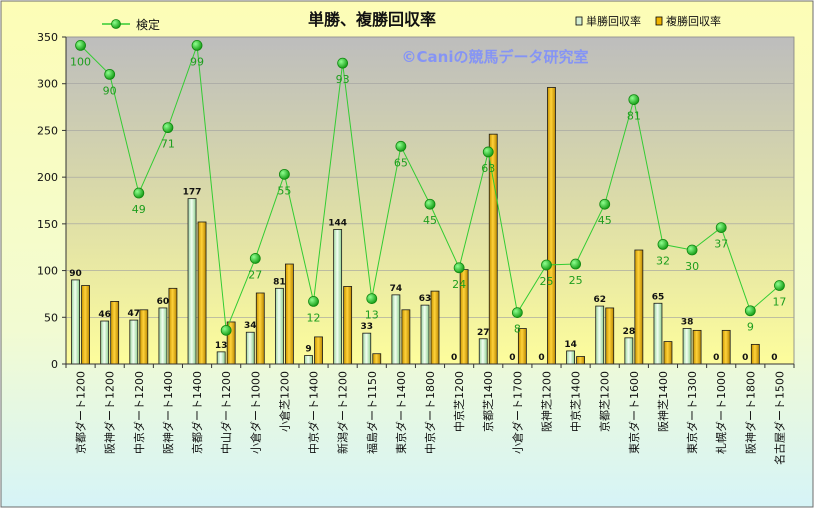 The width and height of the screenshot is (815, 513). What do you see at coordinates (80, 61) in the screenshot?
I see `line-label: 100` at bounding box center [80, 61].